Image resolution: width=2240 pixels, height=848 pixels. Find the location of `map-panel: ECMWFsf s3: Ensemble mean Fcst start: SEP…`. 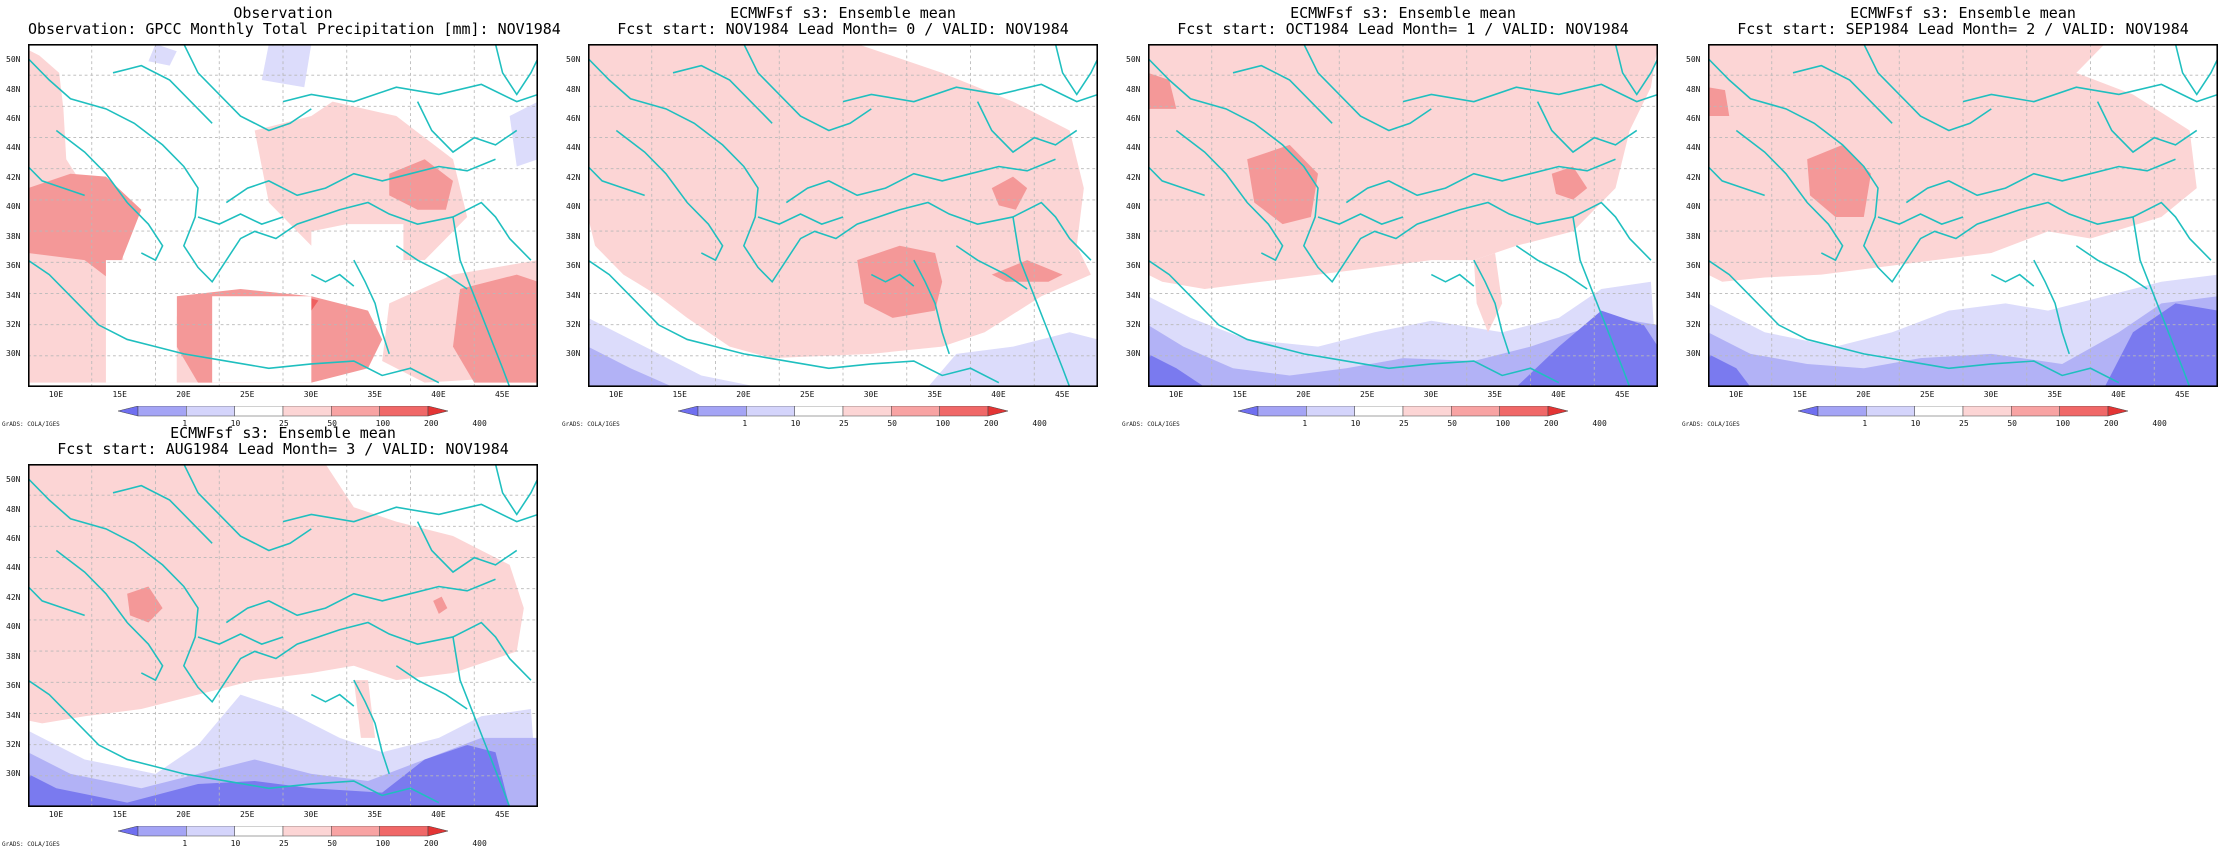

map-panel: ECMWFsf s3: Ensemble mean Fcst start: SEP… is located at coordinates (1961, 217).